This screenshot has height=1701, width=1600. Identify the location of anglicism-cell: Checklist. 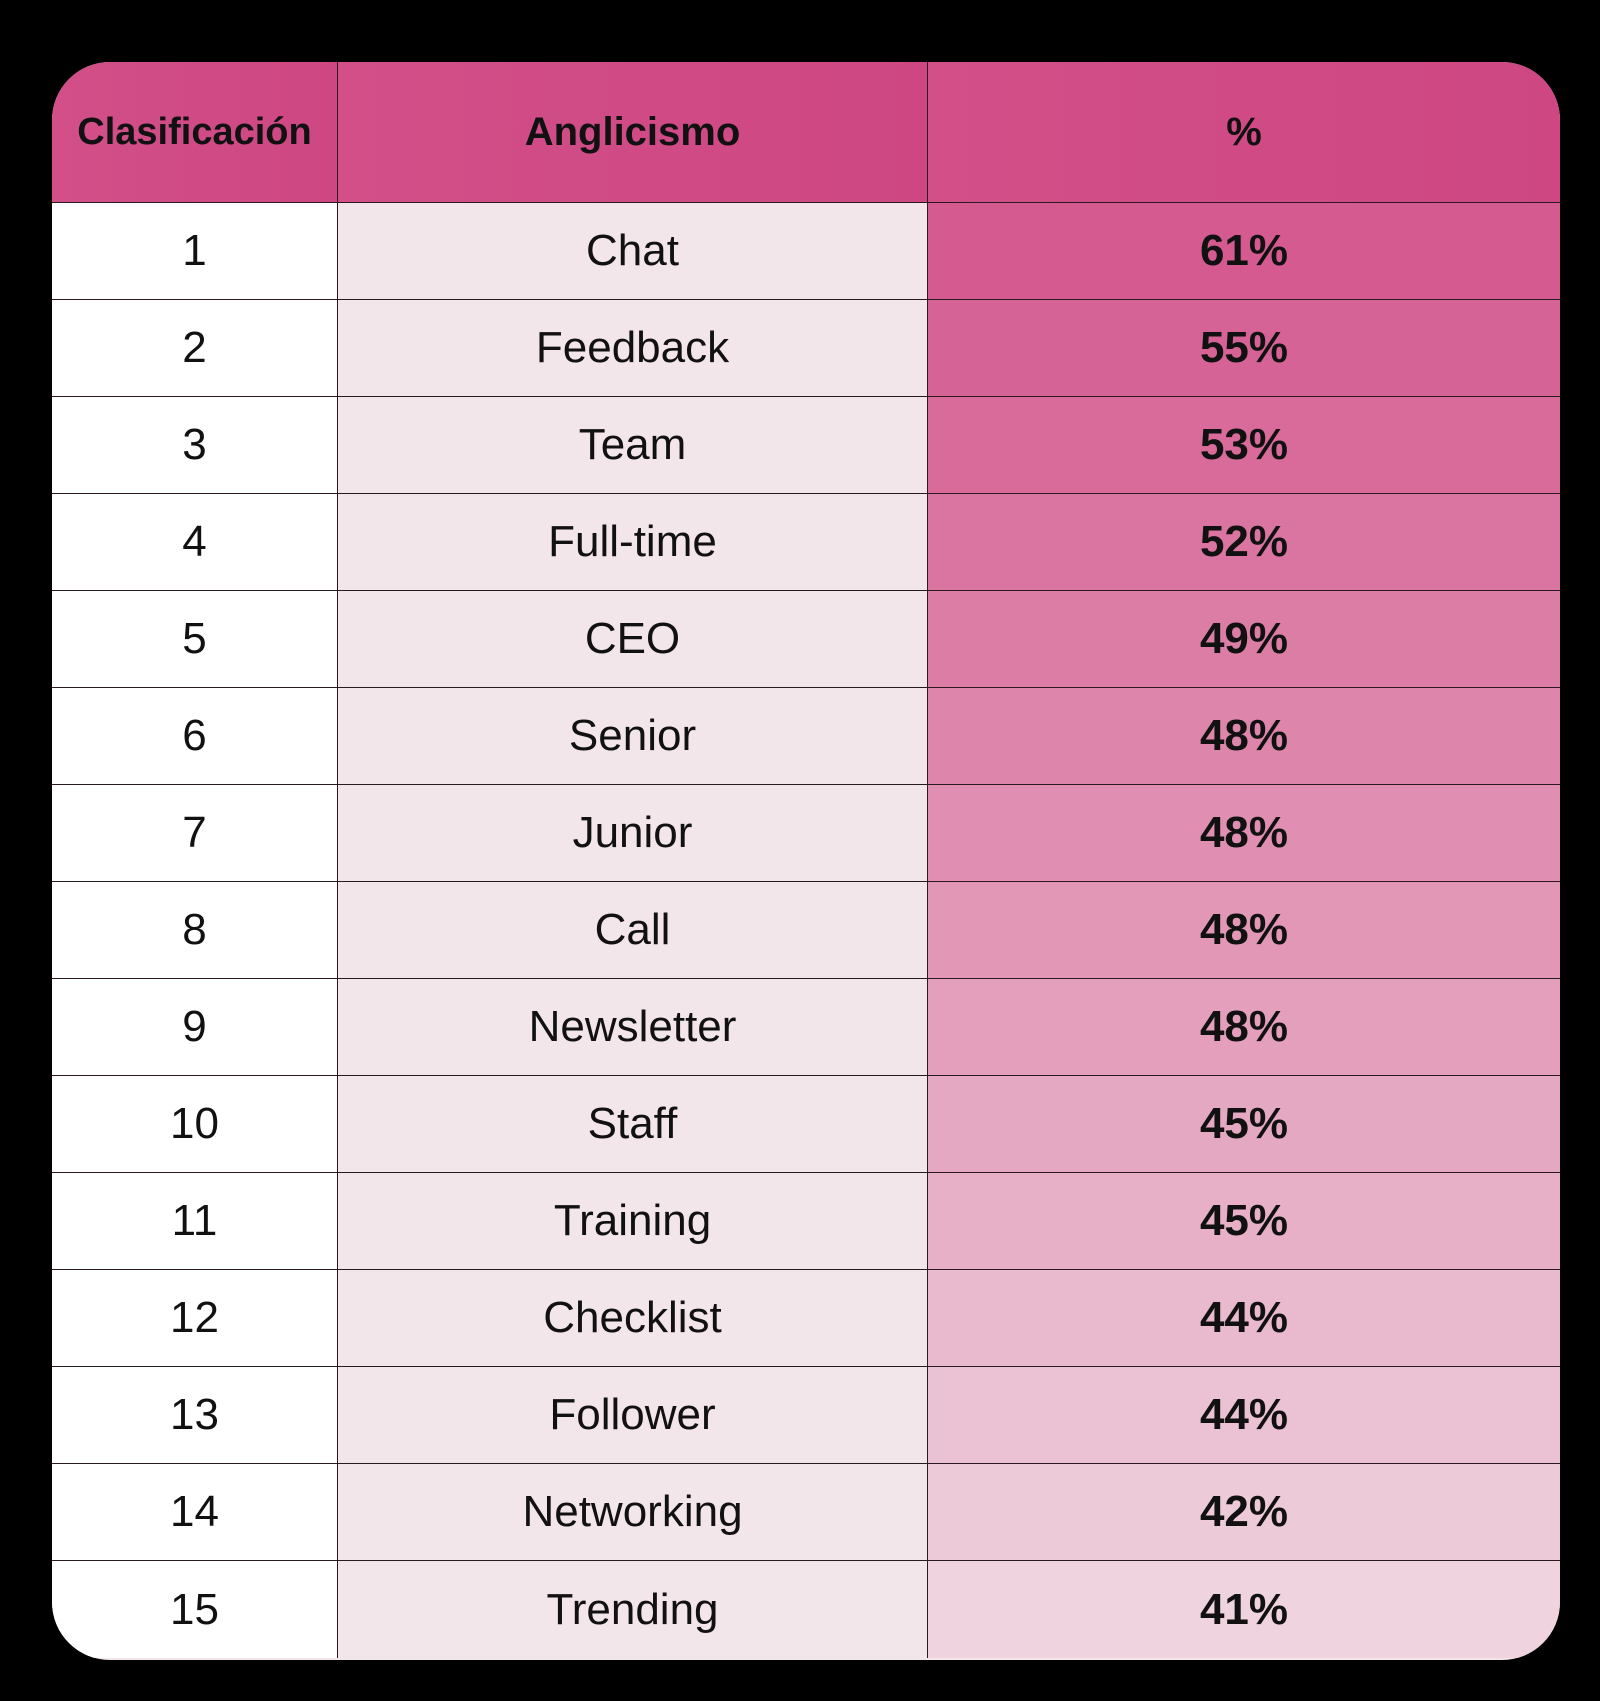
(633, 1318).